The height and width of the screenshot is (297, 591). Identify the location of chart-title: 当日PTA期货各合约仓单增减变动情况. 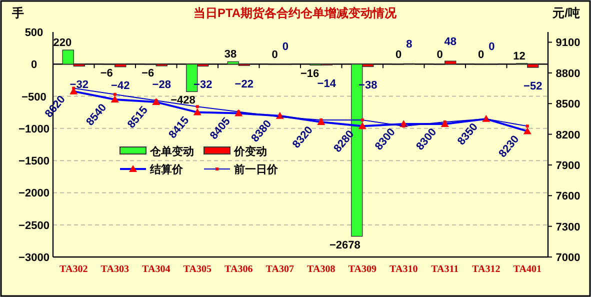
(295, 13).